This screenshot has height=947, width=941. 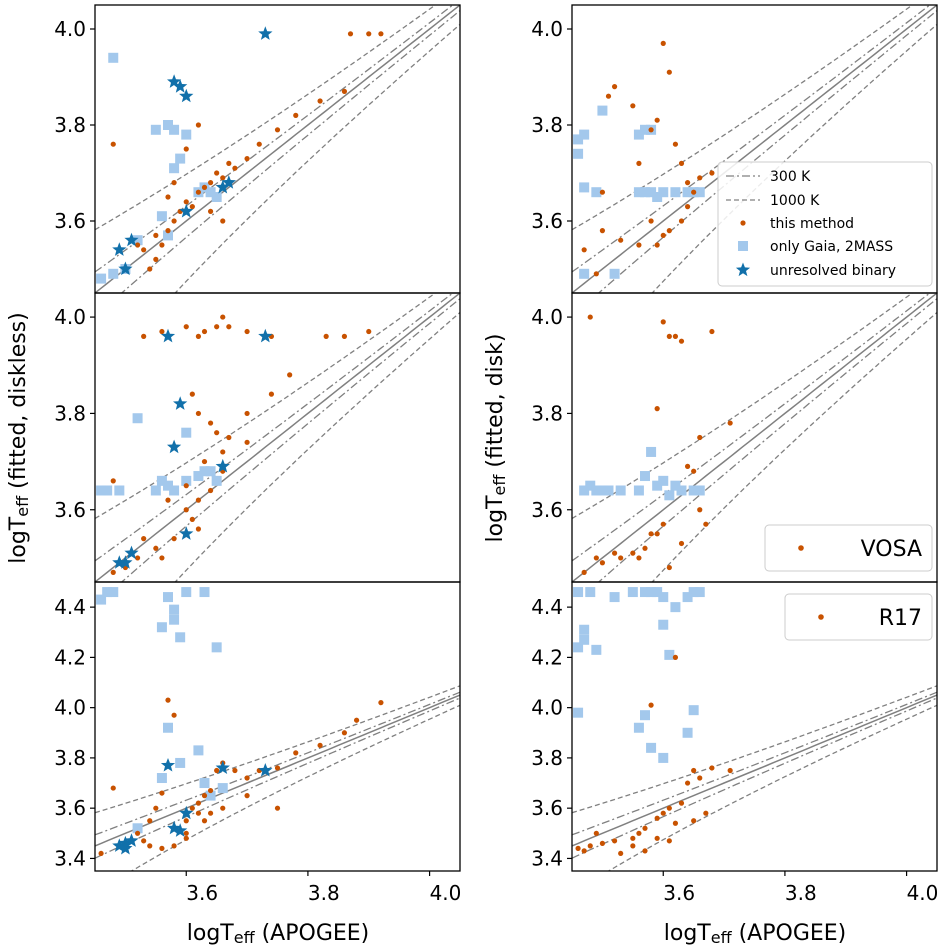 I want to click on y-axis-label-diskless: logTeff (fitted, diskless), so click(x=19, y=437).